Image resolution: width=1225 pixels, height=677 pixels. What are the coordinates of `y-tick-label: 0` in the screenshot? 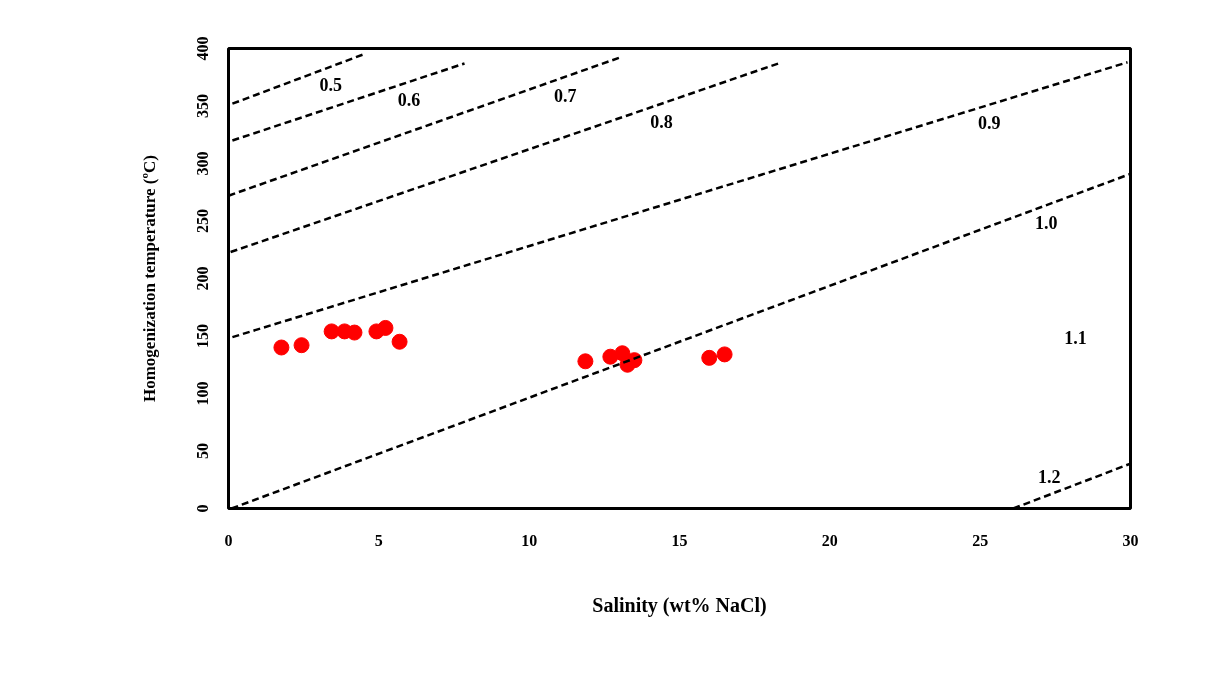 It's located at (202, 508).